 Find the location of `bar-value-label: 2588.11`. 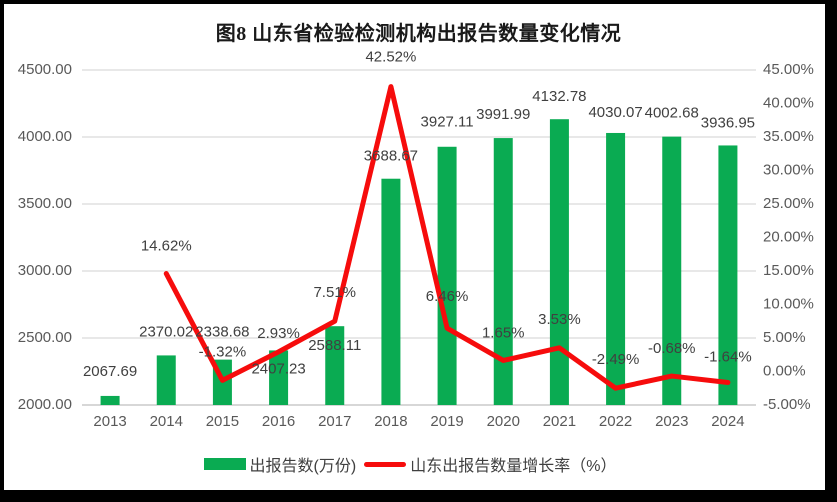

bar-value-label: 2588.11 is located at coordinates (334, 345).